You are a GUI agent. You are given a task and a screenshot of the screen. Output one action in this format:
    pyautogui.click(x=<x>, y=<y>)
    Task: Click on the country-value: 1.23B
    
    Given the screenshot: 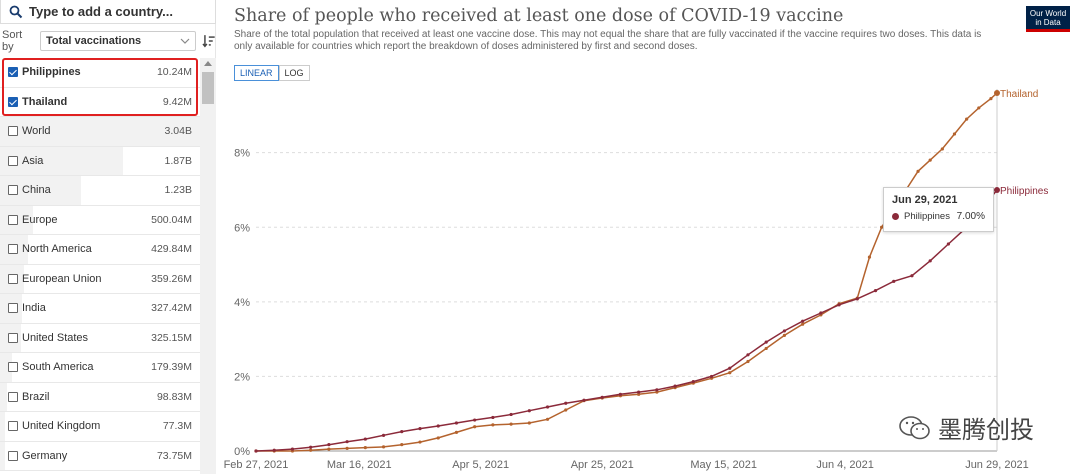 What is the action you would take?
    pyautogui.click(x=178, y=190)
    